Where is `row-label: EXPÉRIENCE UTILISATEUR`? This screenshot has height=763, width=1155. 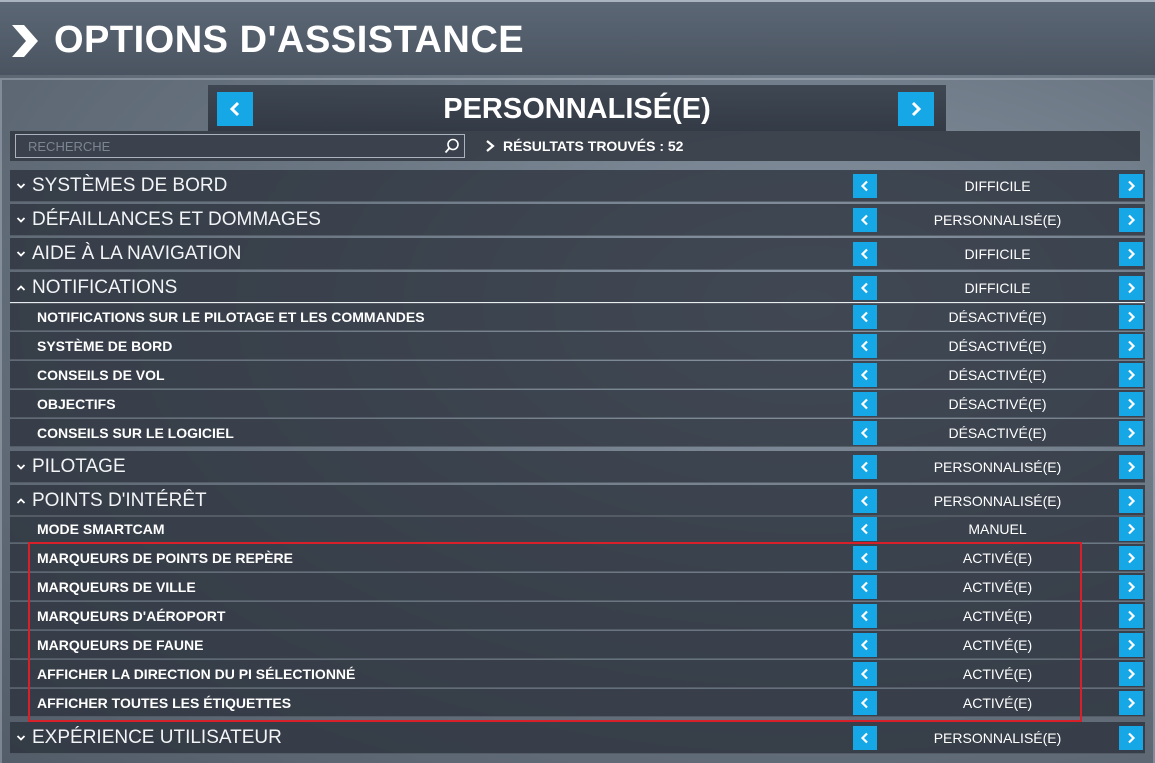 row-label: EXPÉRIENCE UTILISATEUR is located at coordinates (157, 737).